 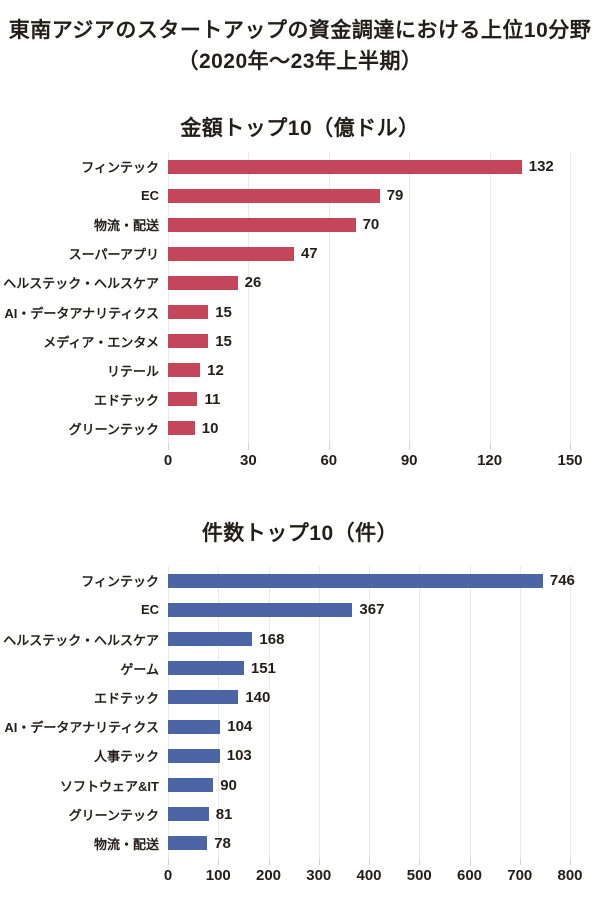 I want to click on chart-funding-amount-title: 金額トップ10（億ドル）, so click(x=300, y=128).